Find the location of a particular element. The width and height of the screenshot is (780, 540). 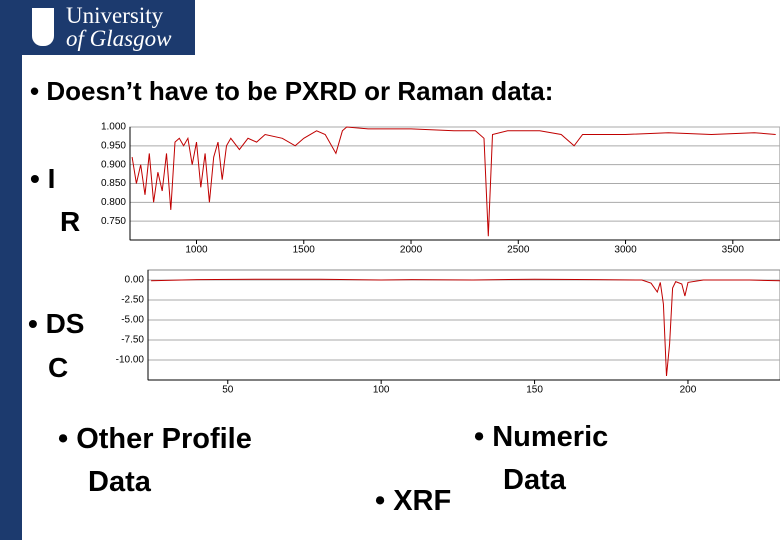

y-tick-label: 1.000 is located at coordinates (113, 127).